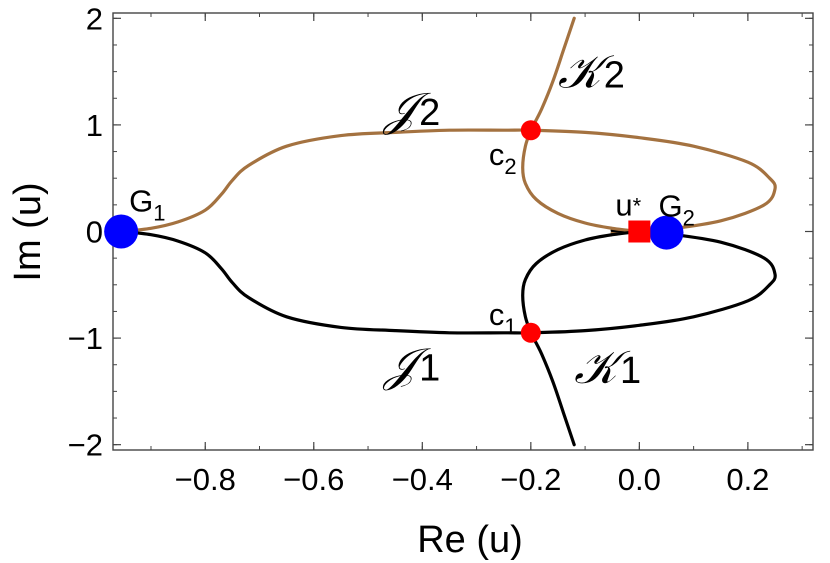 This screenshot has width=830, height=563. Describe the element at coordinates (313, 479) in the screenshot. I see `x-tick-label: −0.6` at that location.